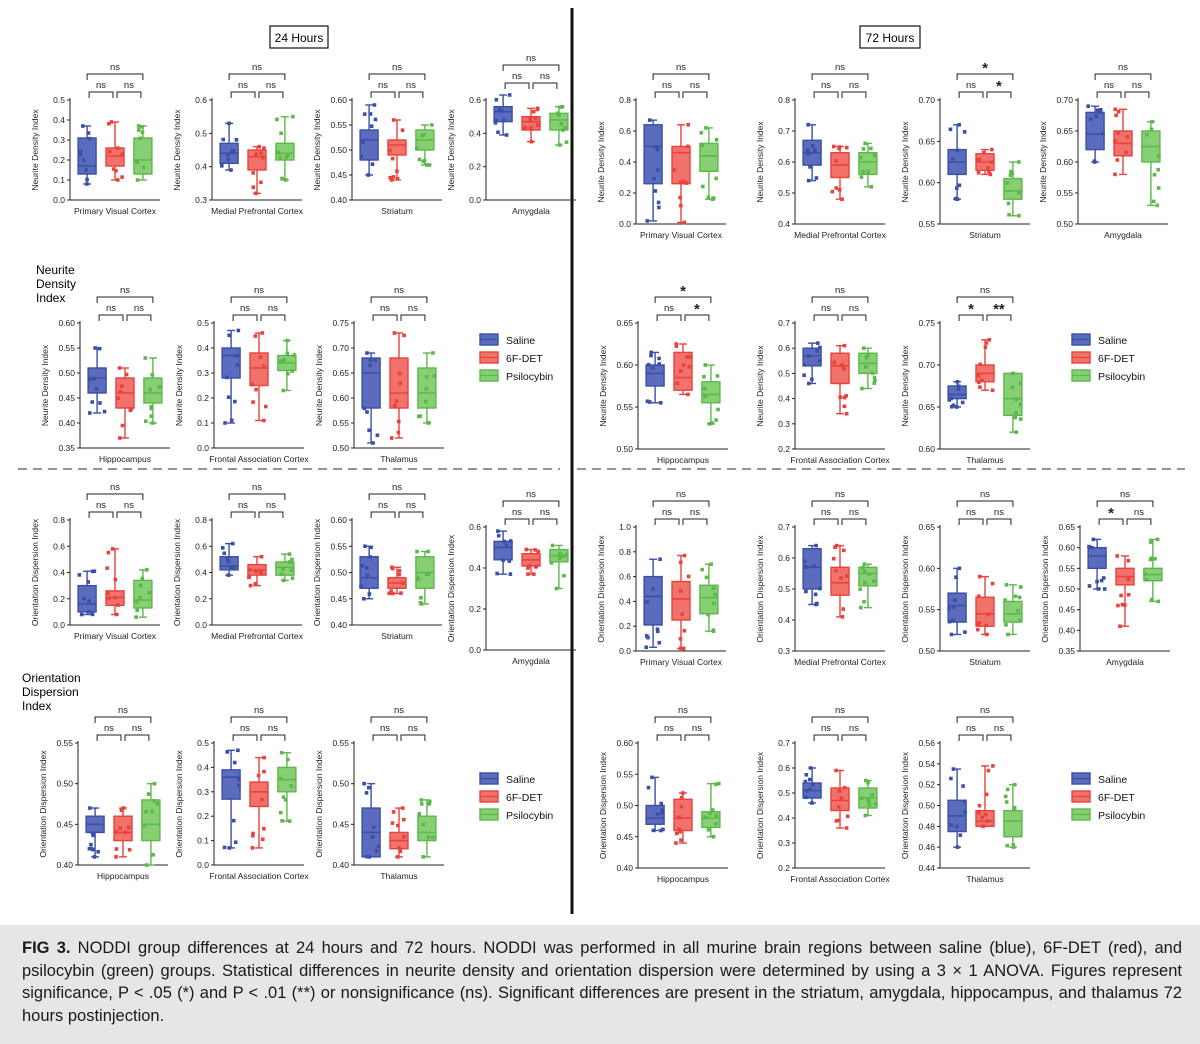  I want to click on y-tick-label: 0.1, so click(203, 841).